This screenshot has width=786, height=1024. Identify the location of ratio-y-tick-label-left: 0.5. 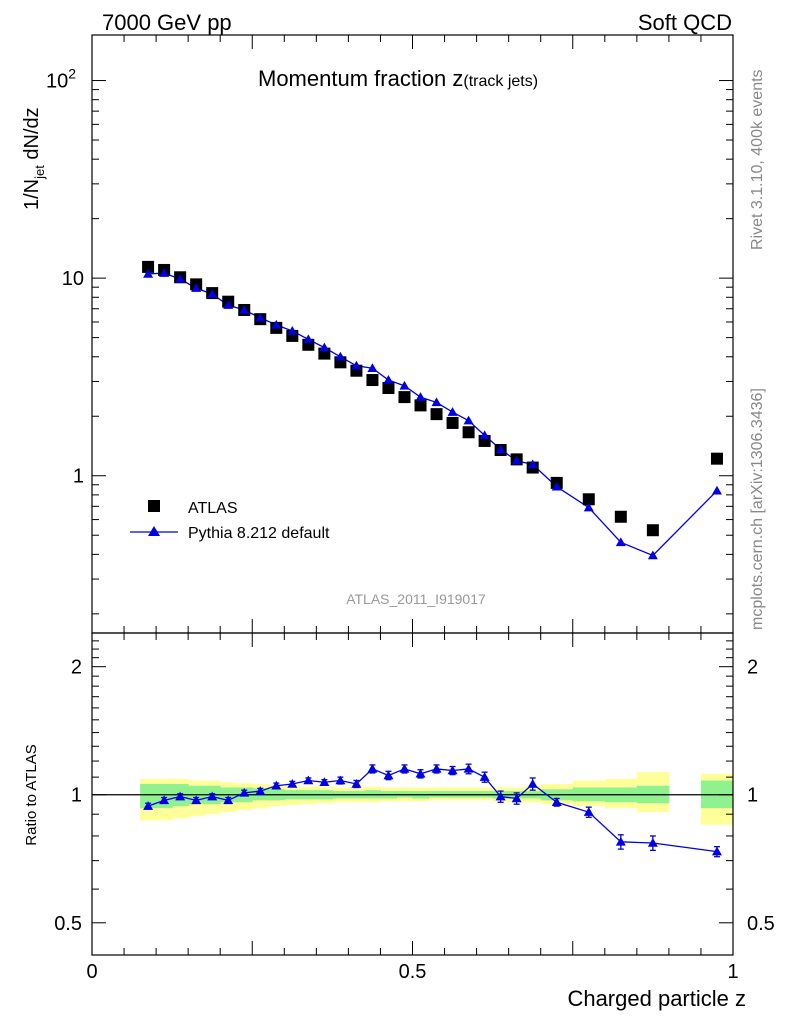
(68, 924).